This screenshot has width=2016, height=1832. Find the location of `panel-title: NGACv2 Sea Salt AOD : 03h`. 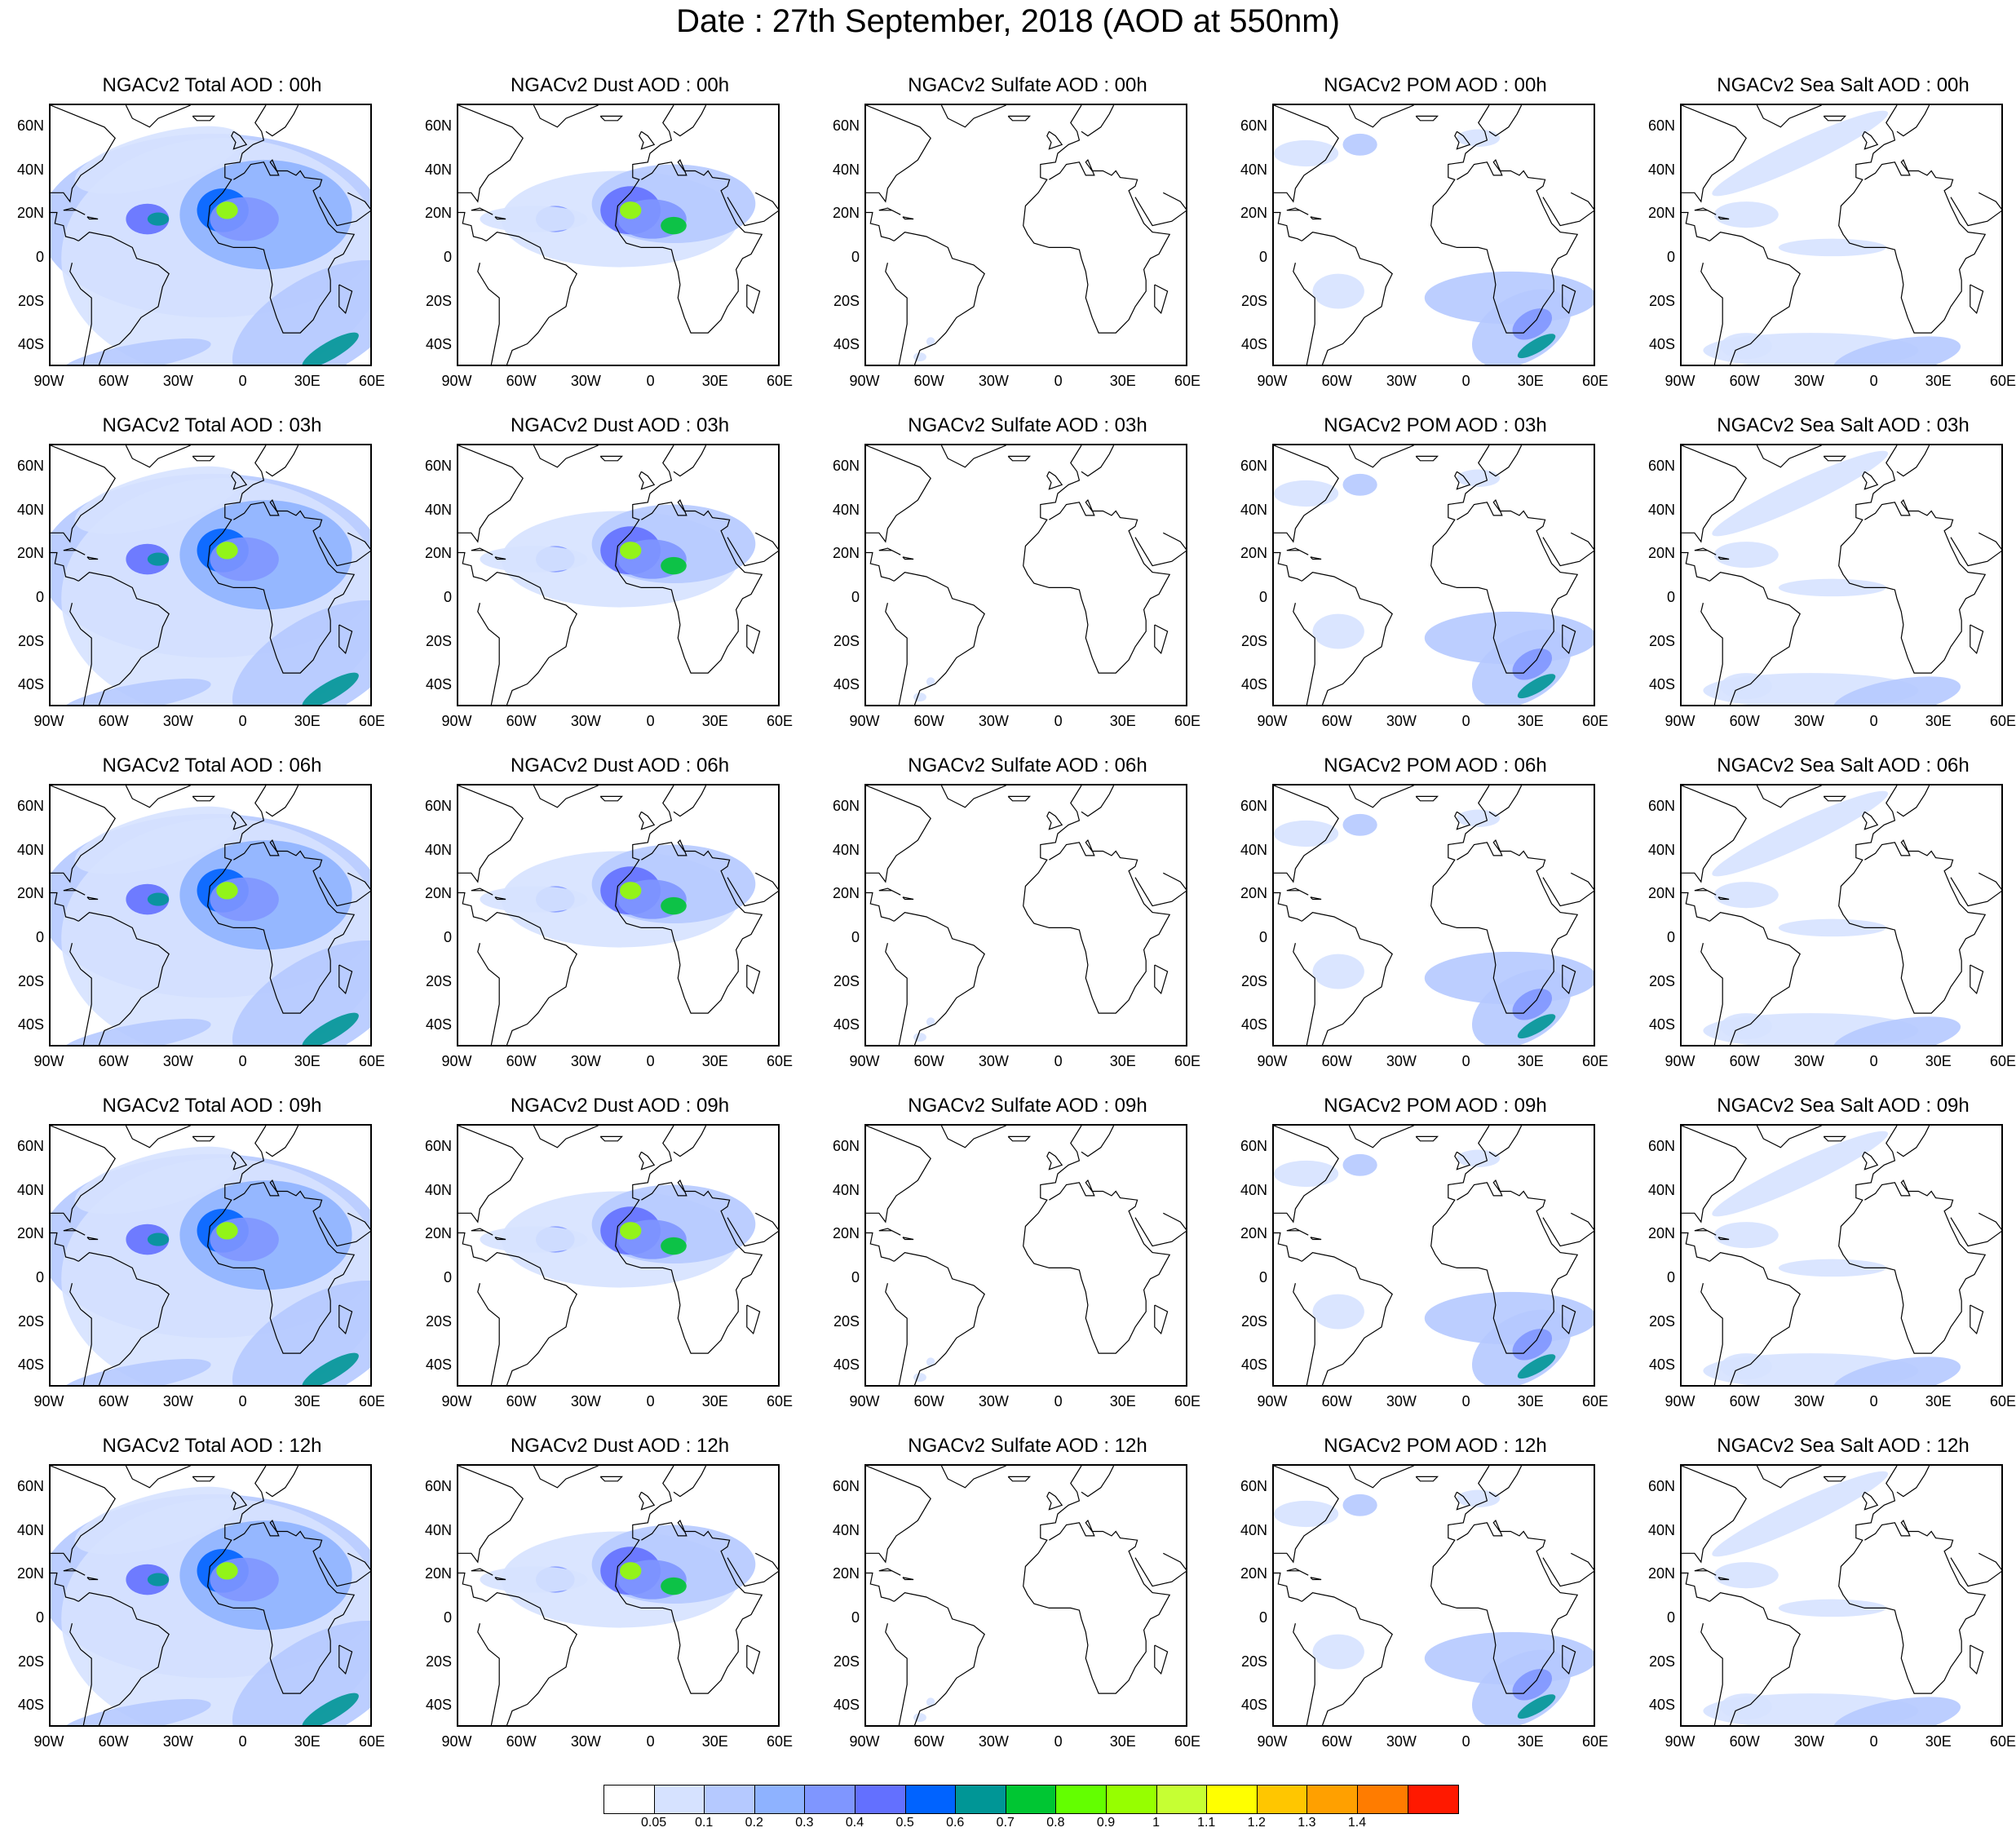

panel-title: NGACv2 Sea Salt AOD : 03h is located at coordinates (1844, 425).